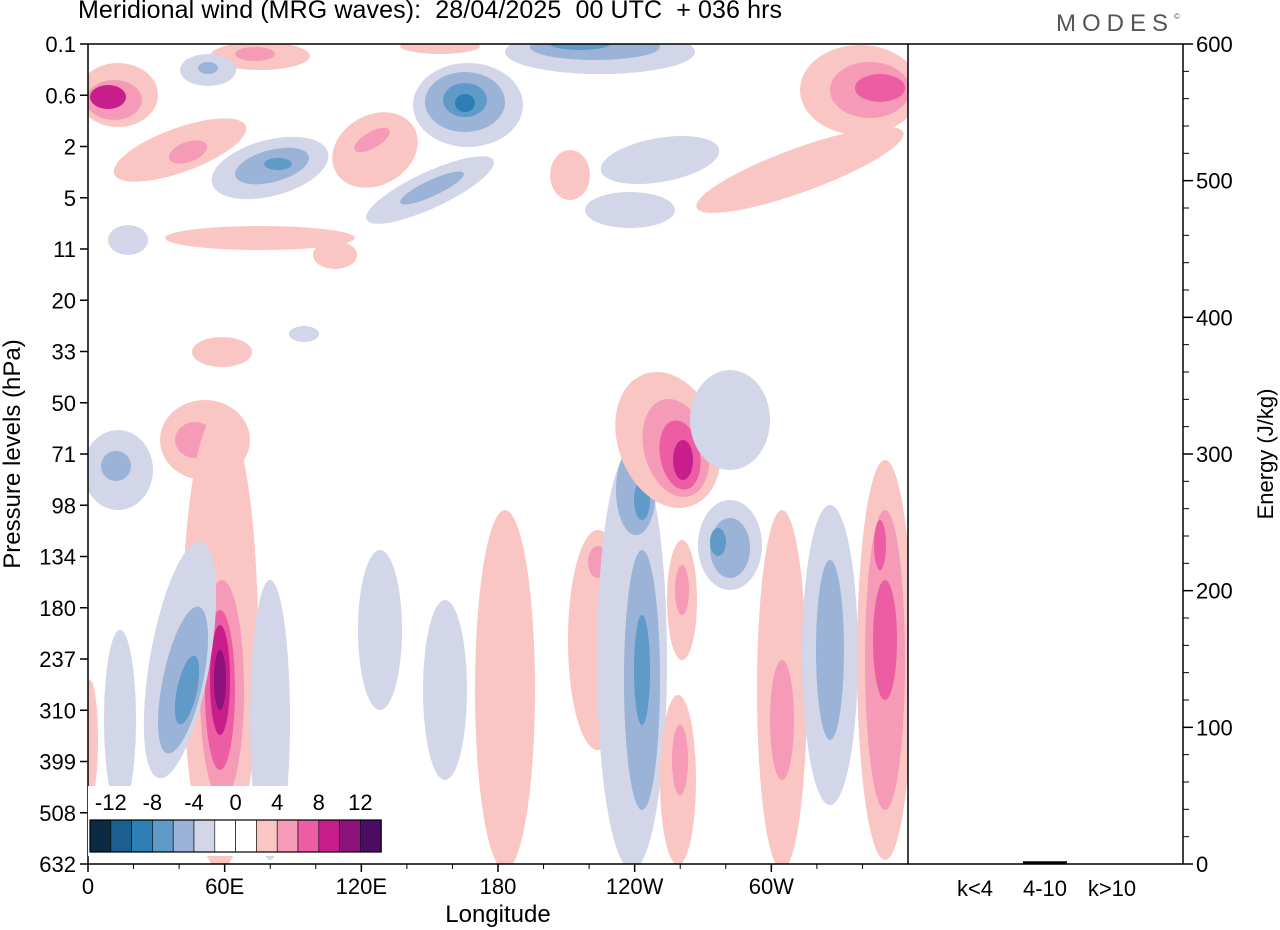 This screenshot has height=930, width=1280. I want to click on y-tick-label: 0.6, so click(60, 95).